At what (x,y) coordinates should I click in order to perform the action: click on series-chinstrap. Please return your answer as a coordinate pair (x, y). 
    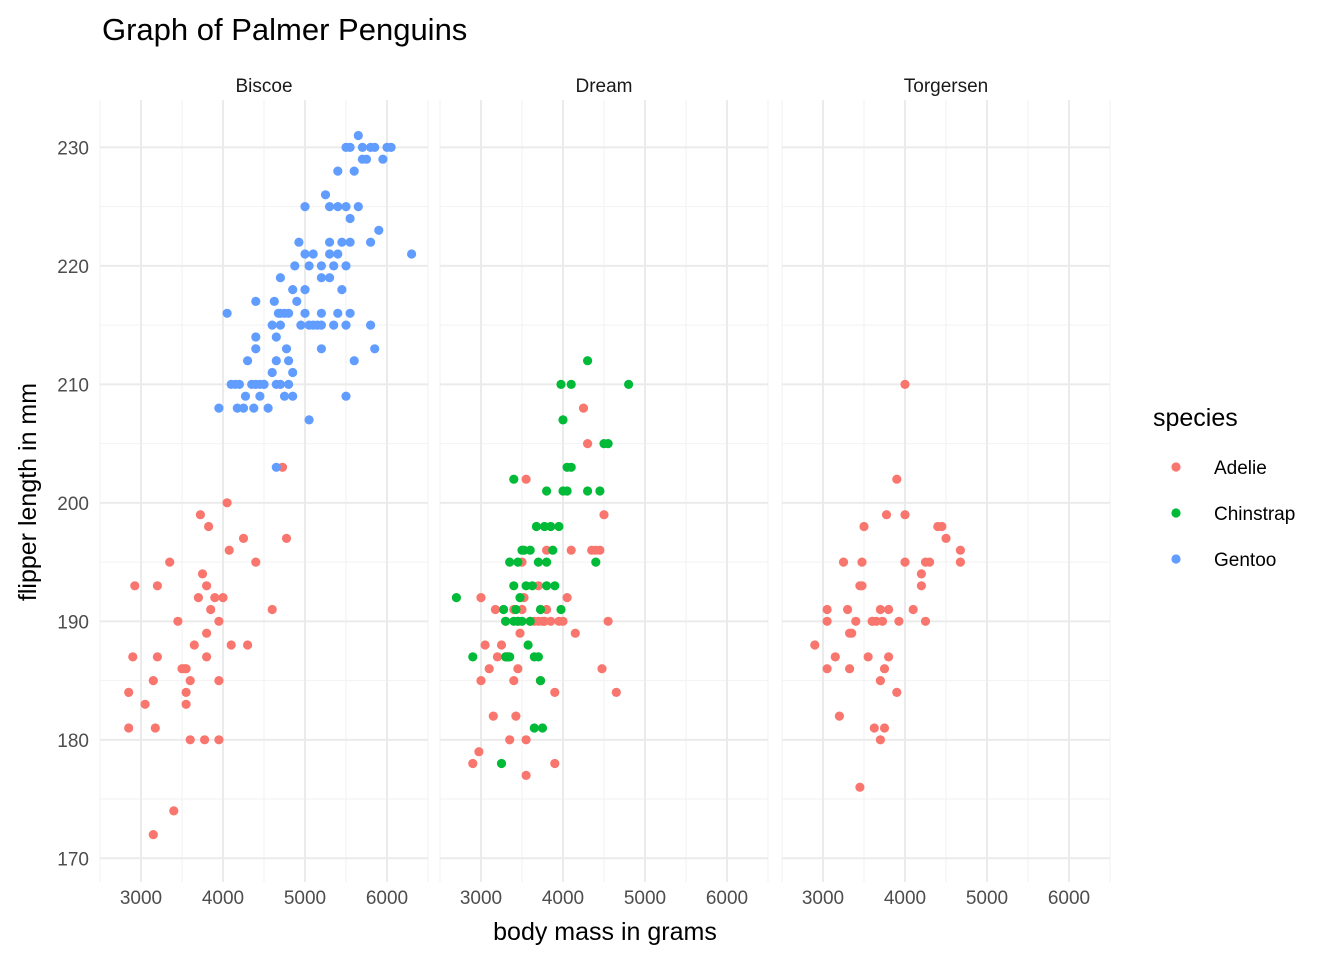
    Looking at the image, I should click on (542, 562).